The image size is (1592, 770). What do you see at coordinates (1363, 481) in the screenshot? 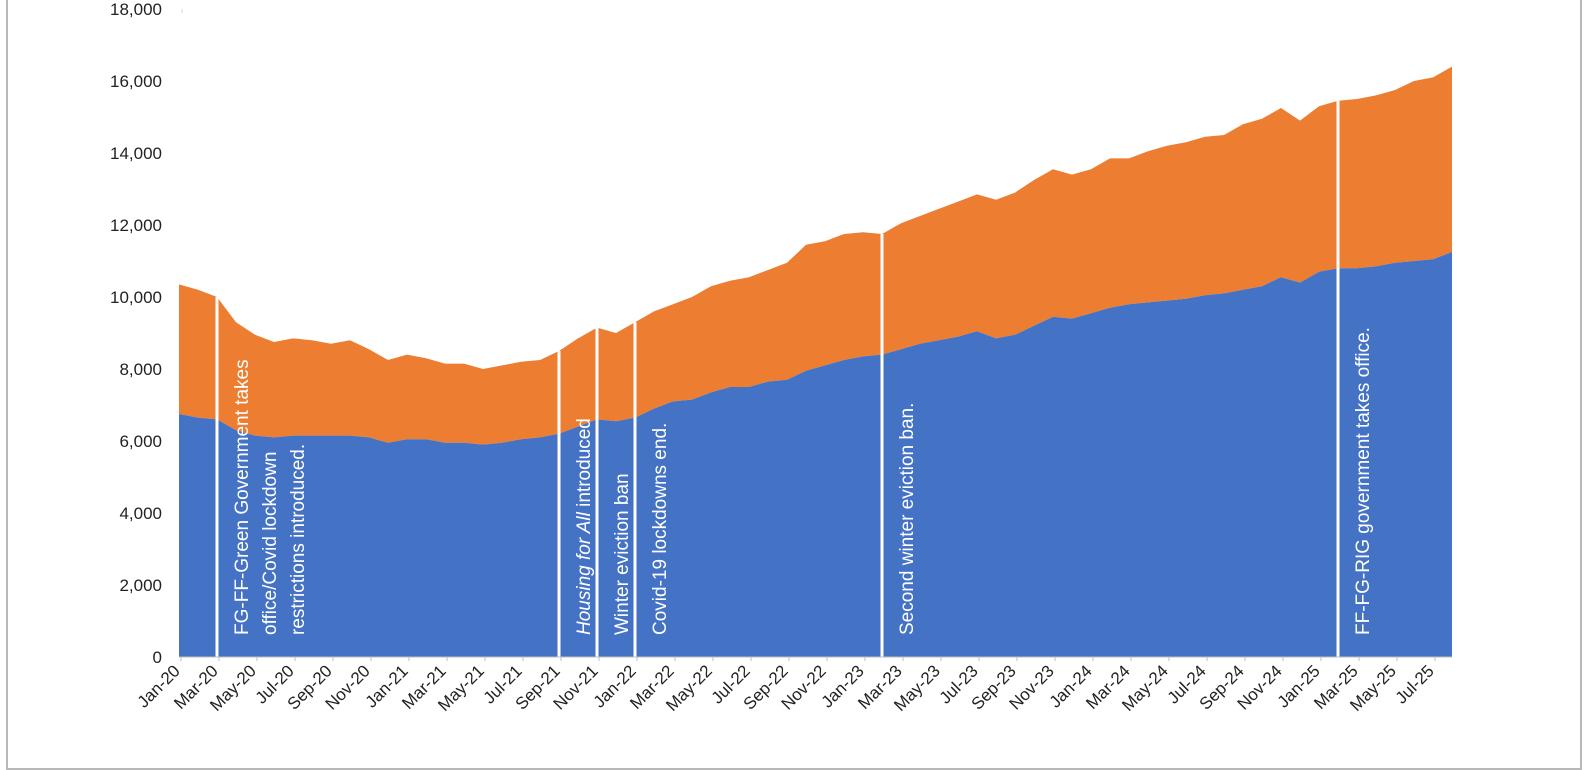
I see `event-label: FF-FG-RIG government takes office.` at bounding box center [1363, 481].